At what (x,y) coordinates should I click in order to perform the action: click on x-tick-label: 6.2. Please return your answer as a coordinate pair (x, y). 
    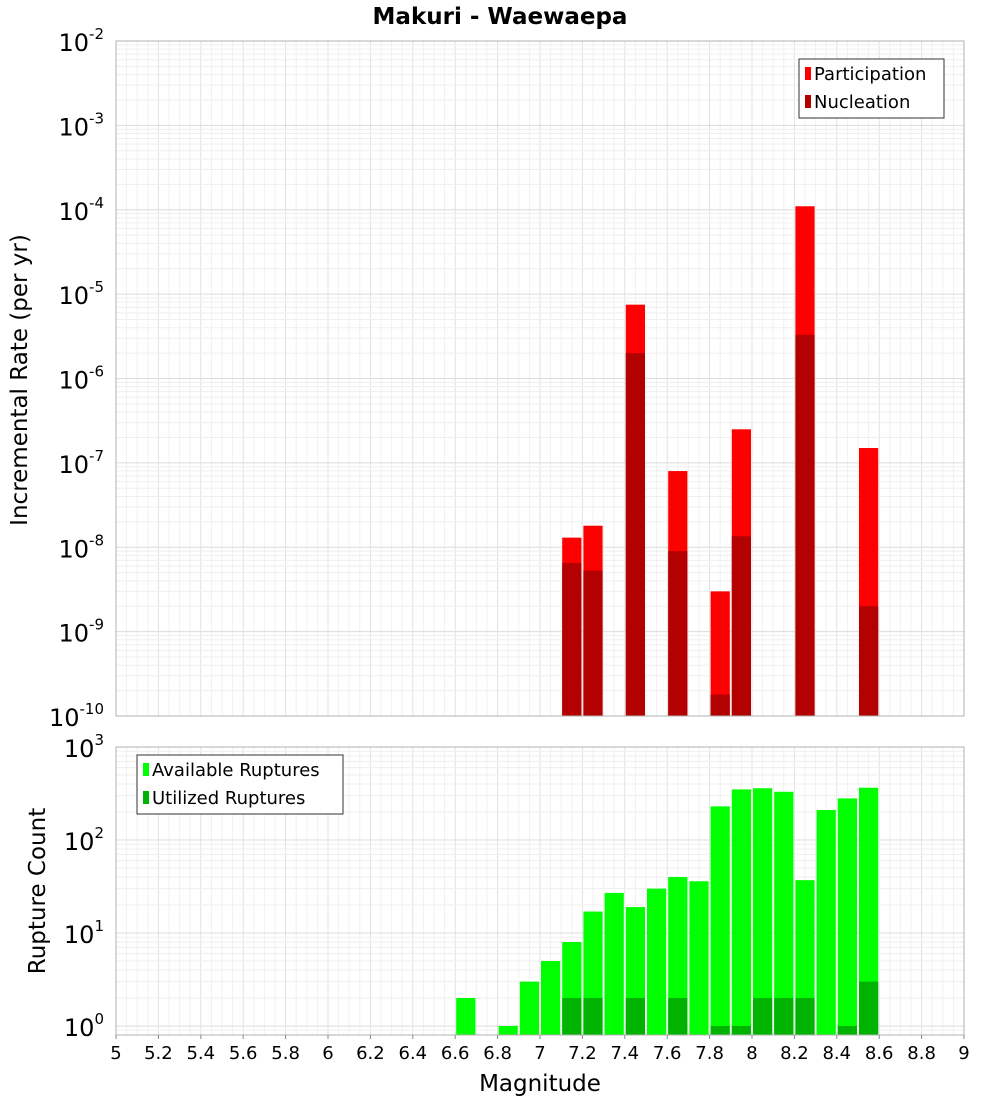
    Looking at the image, I should click on (370, 1053).